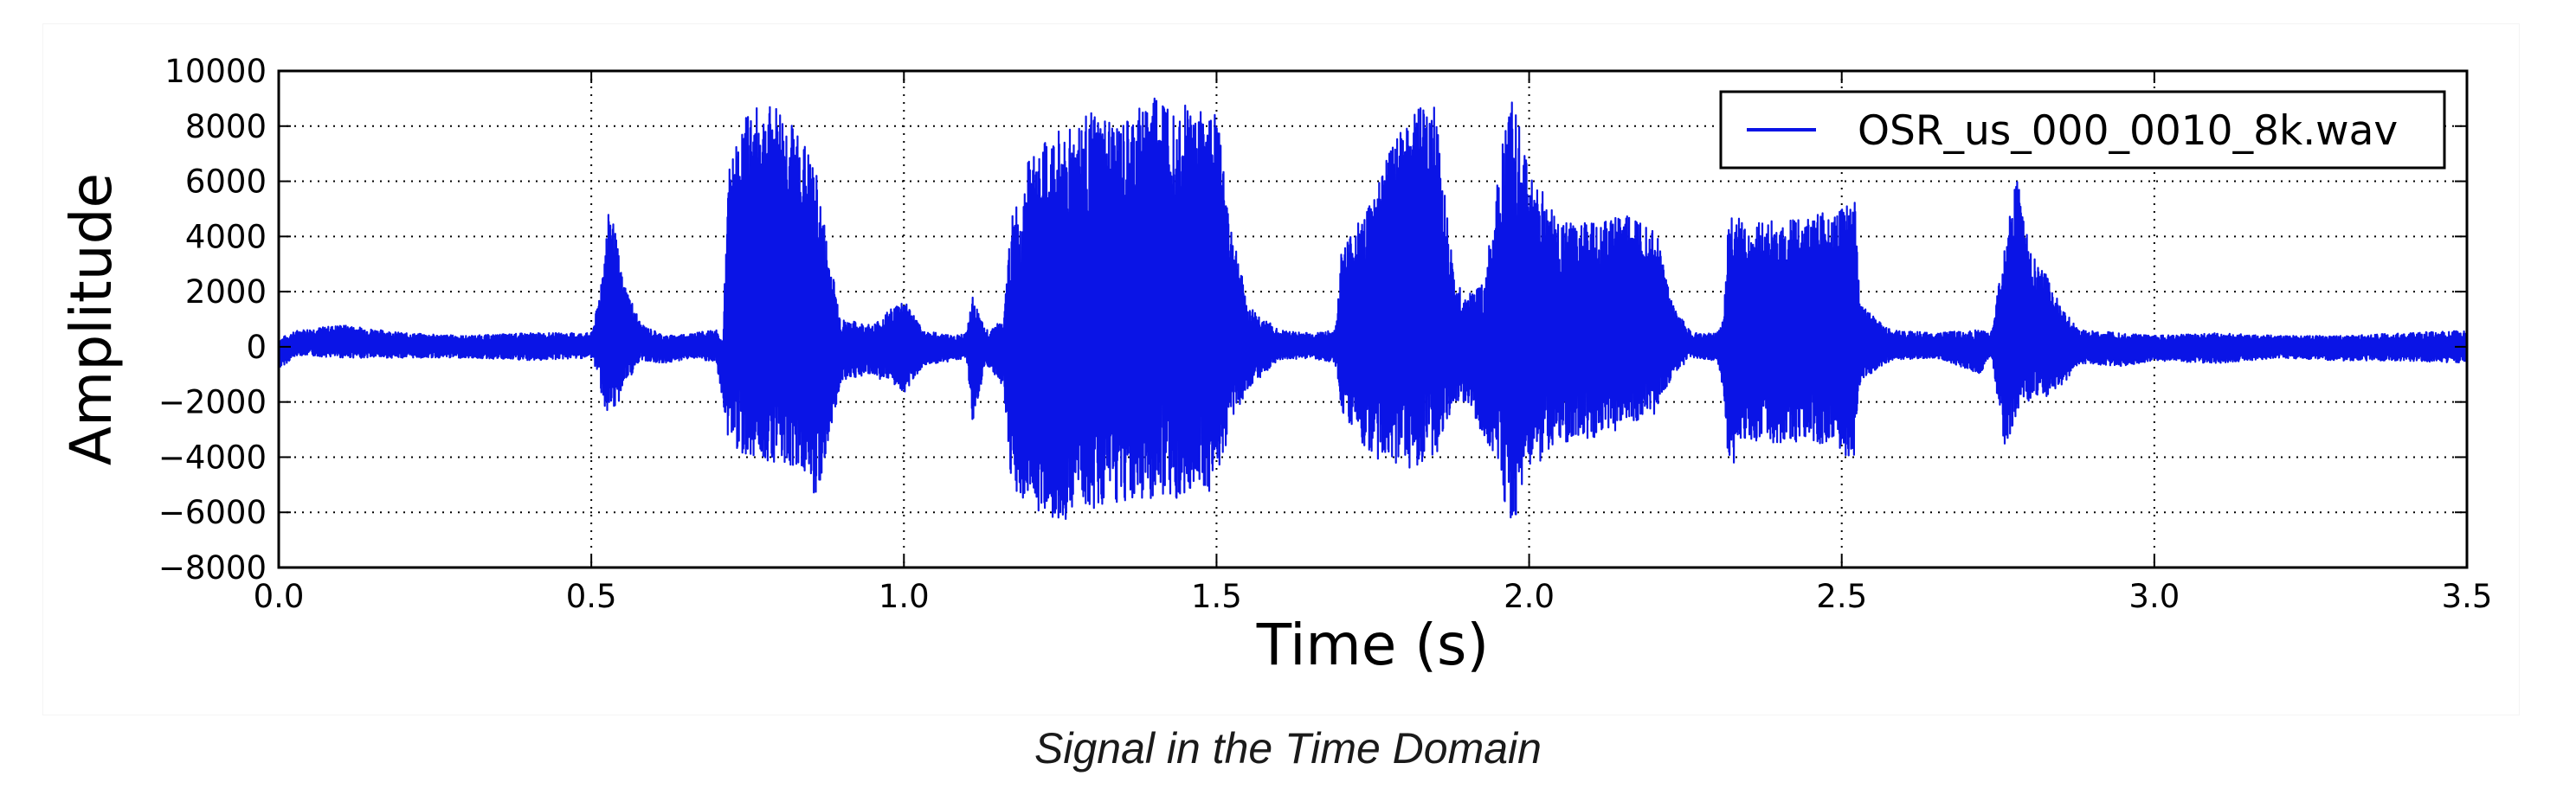 The width and height of the screenshot is (2576, 808). Describe the element at coordinates (226, 236) in the screenshot. I see `y-tick-label: 4000` at that location.